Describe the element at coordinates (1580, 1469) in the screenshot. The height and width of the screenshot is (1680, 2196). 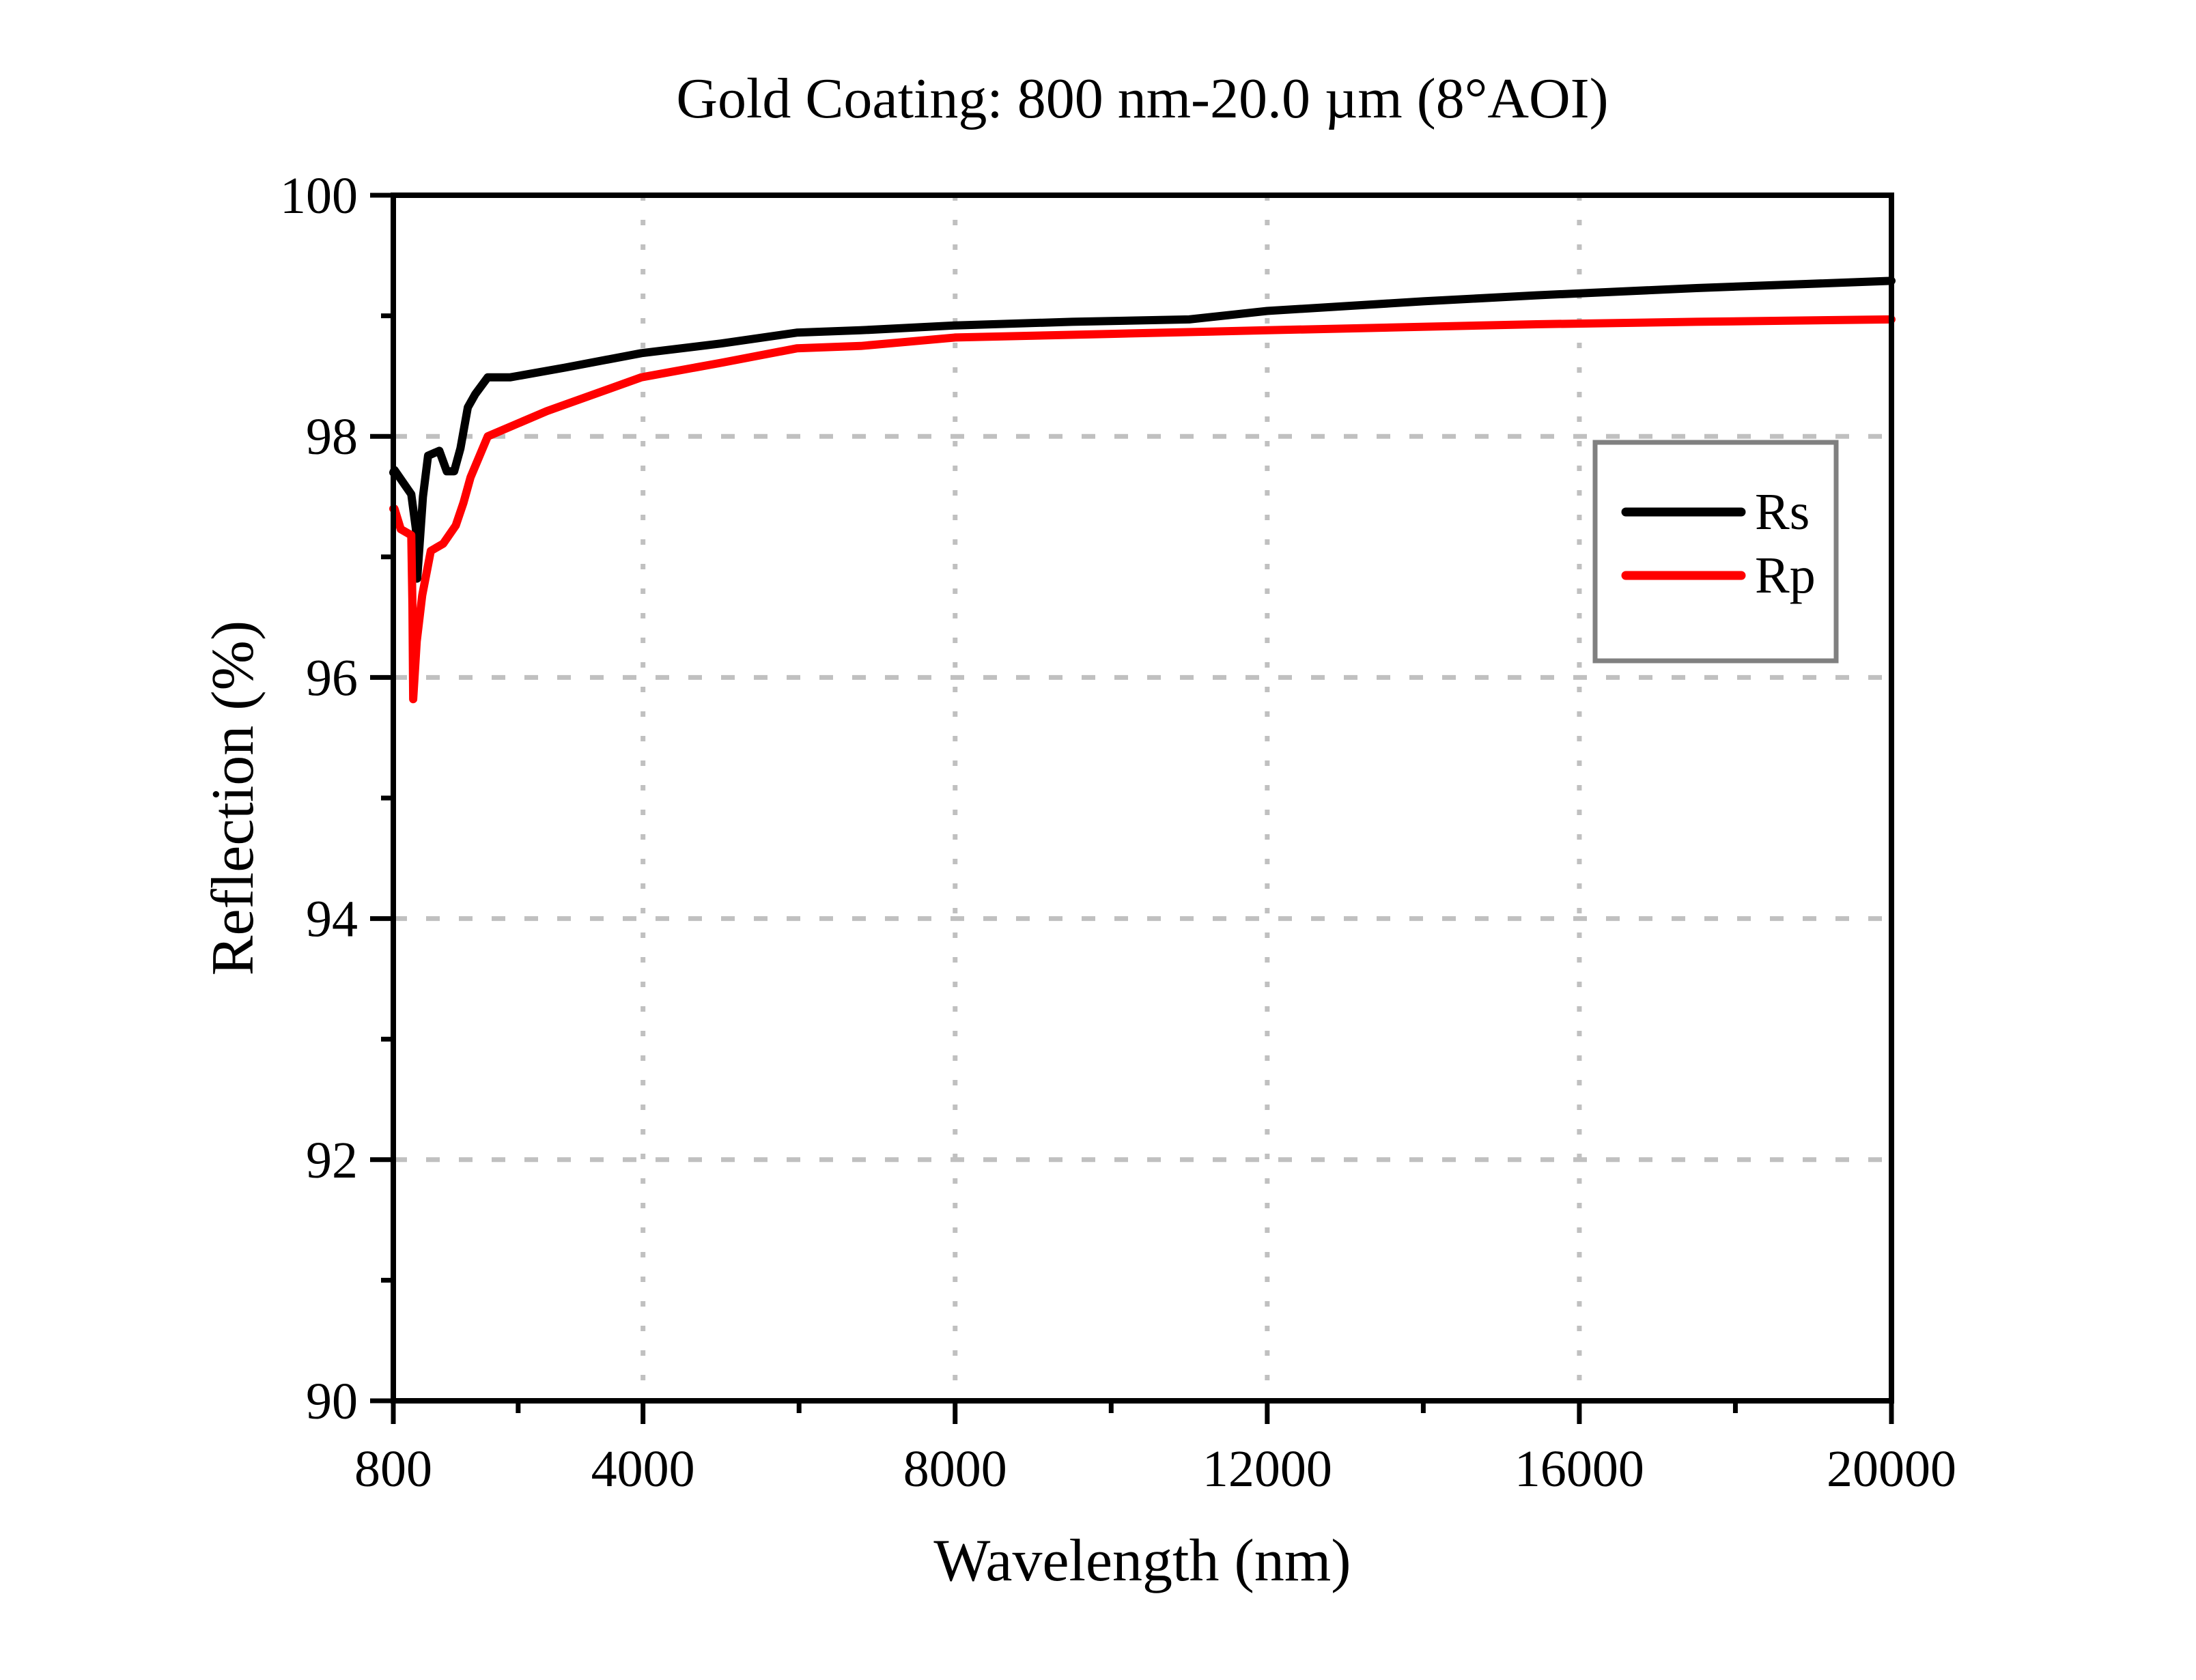
I see `x-tick-label: 16000` at that location.